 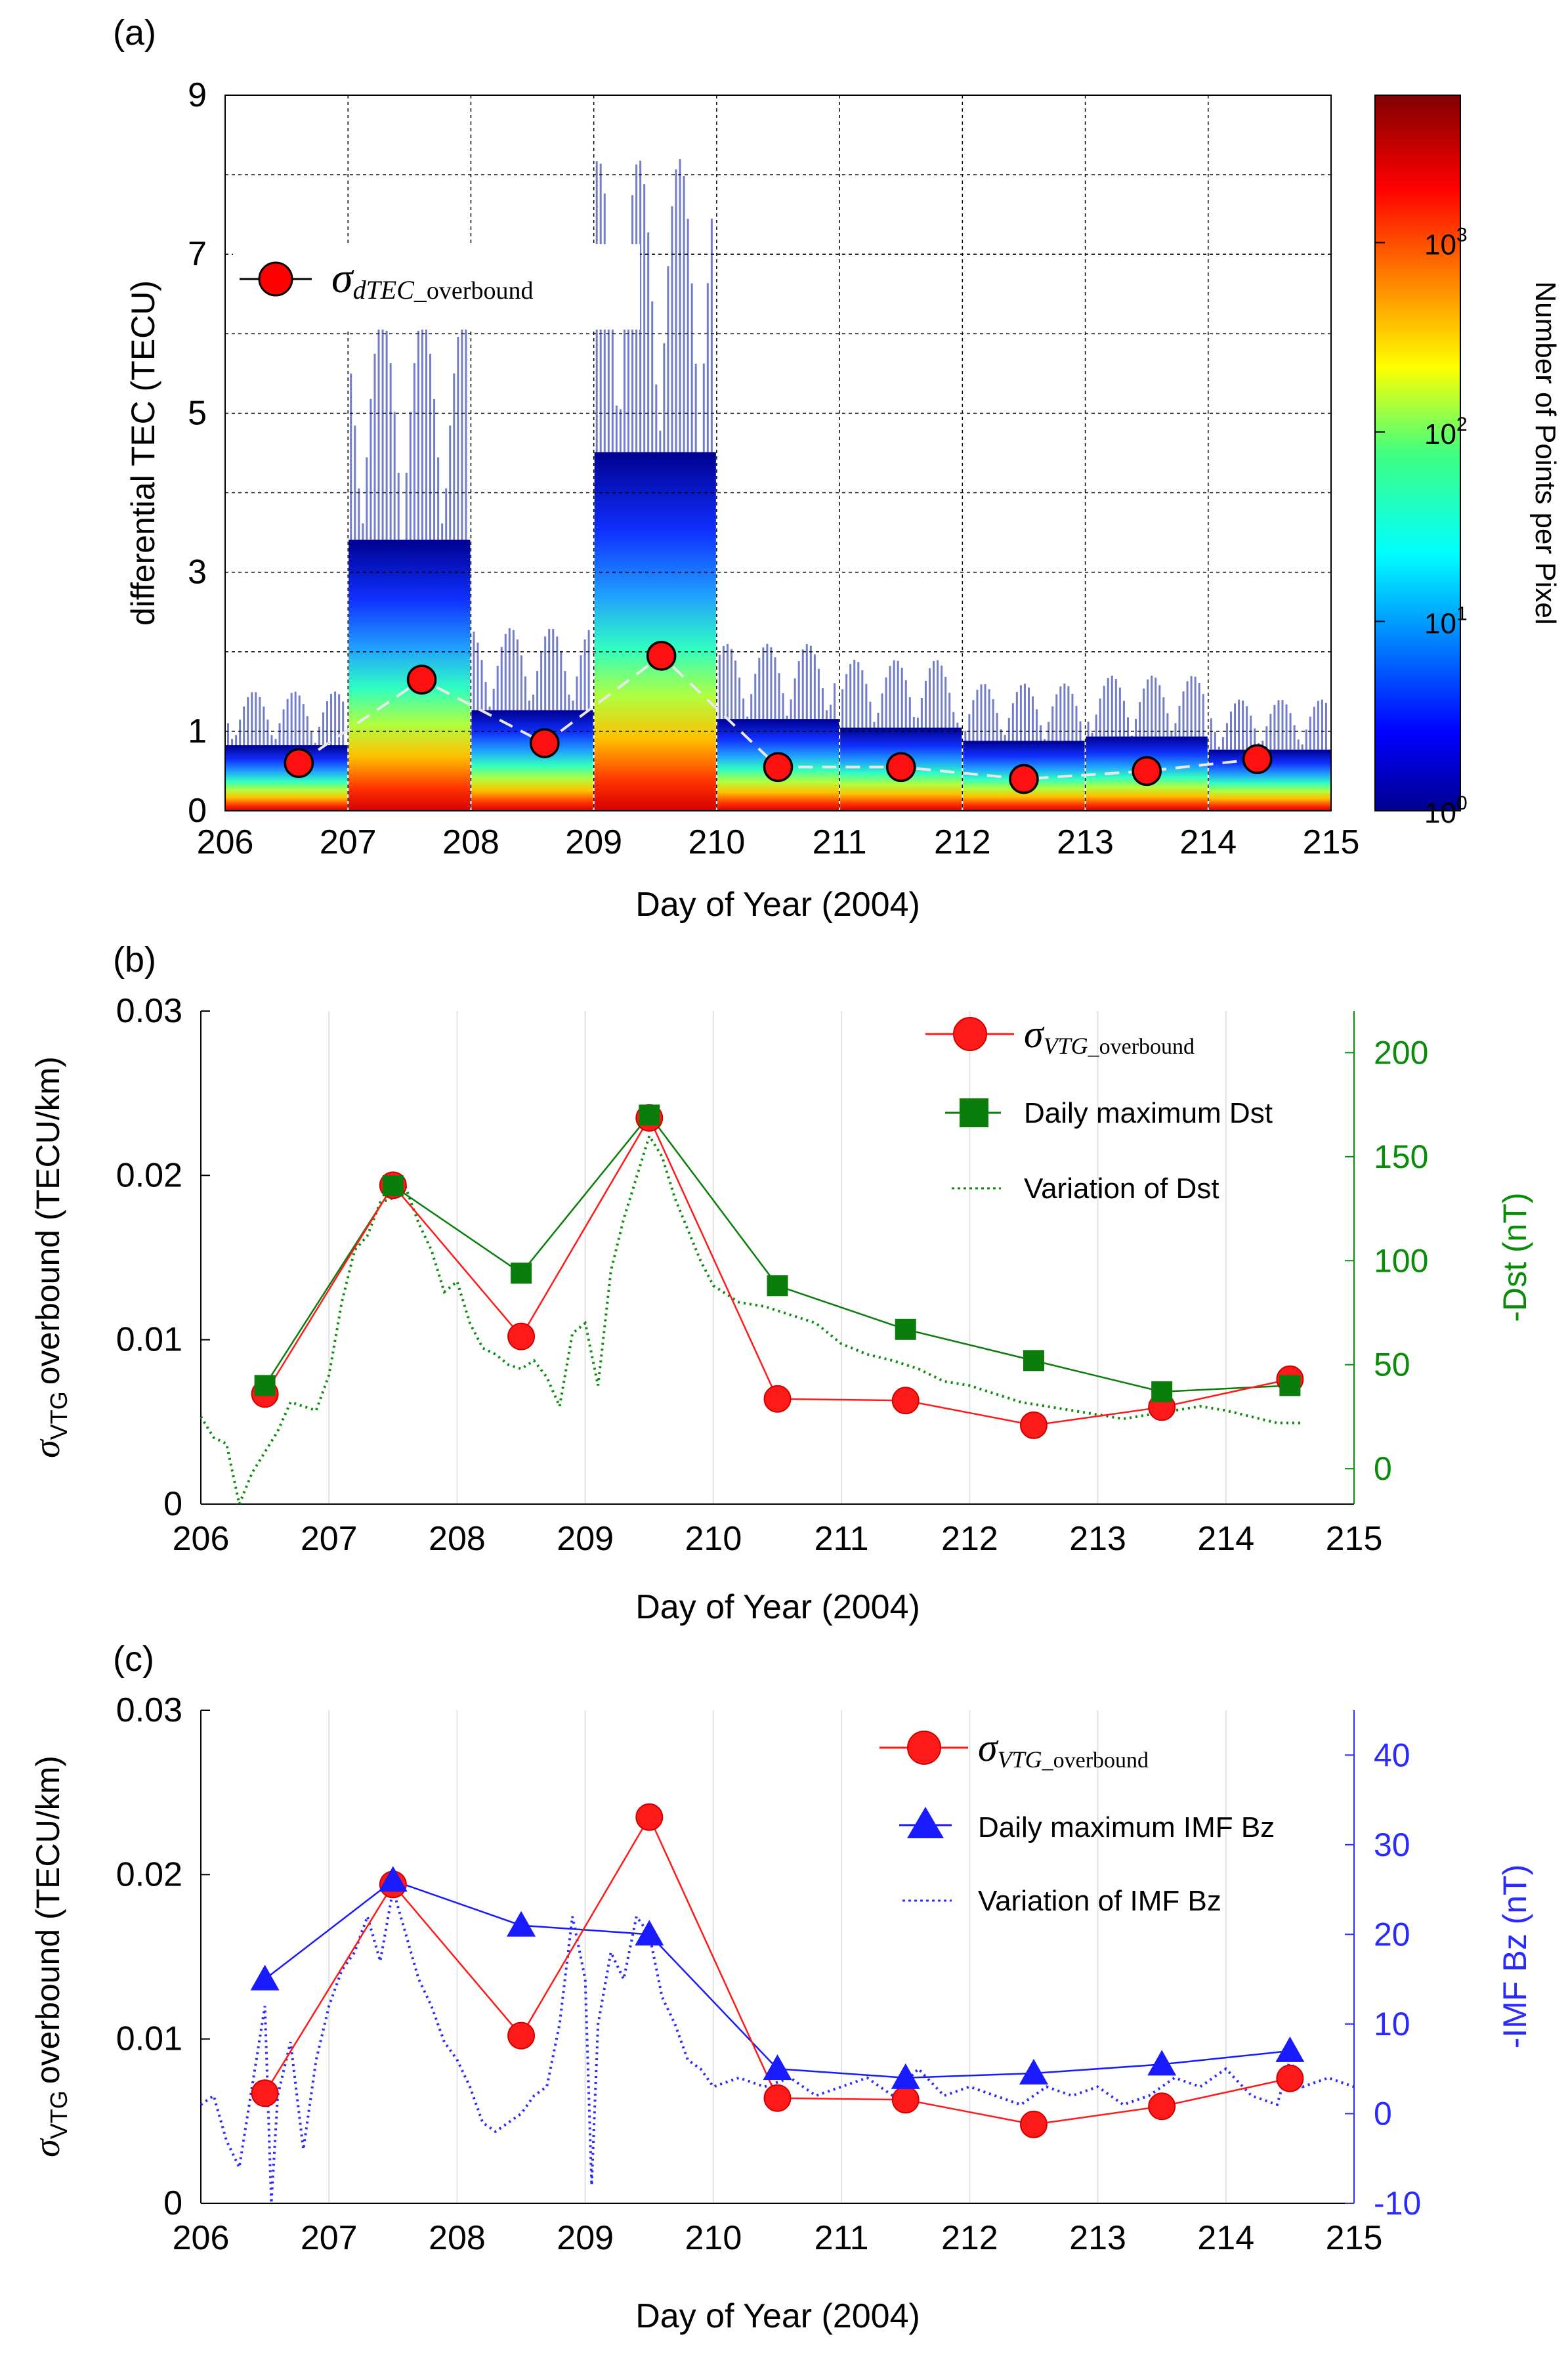 I want to click on y-tick-c-2: 0.02, so click(x=149, y=1874).